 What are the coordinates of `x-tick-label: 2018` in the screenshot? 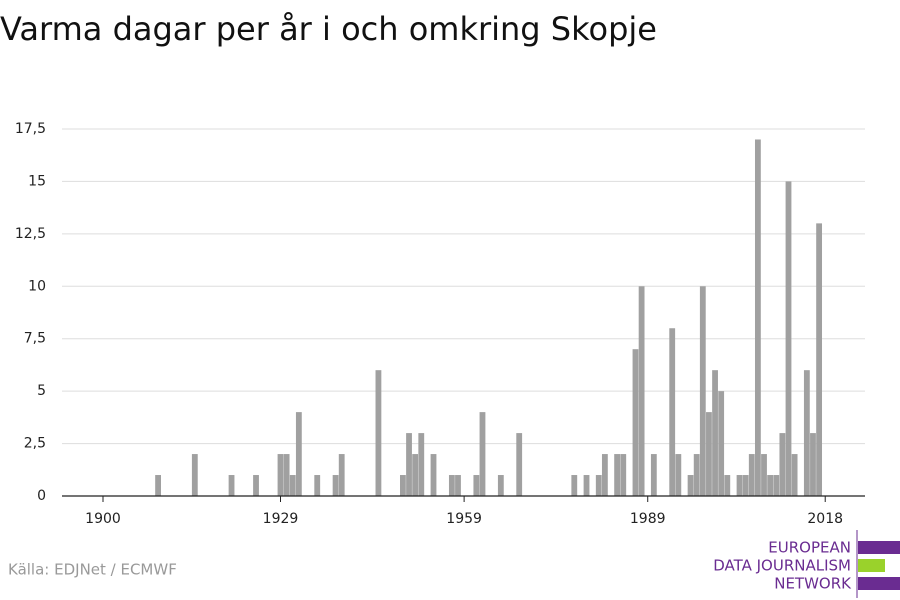 It's located at (825, 519).